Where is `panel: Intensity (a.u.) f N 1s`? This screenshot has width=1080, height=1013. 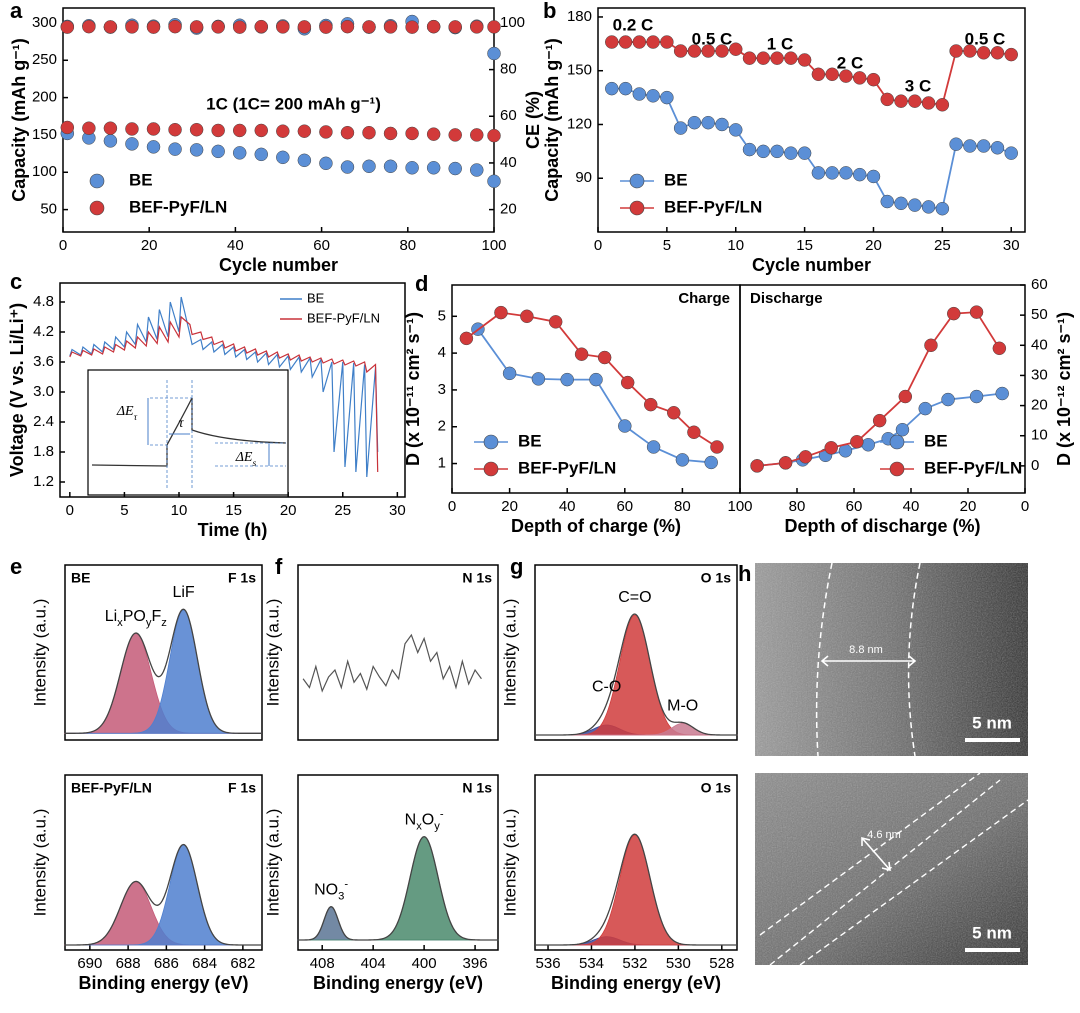
panel: Intensity (a.u.) f N 1s is located at coordinates (381, 647).